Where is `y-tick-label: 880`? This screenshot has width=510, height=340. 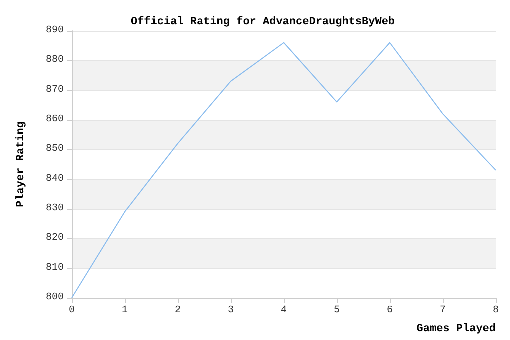
y-tick-label: 880 is located at coordinates (55, 60).